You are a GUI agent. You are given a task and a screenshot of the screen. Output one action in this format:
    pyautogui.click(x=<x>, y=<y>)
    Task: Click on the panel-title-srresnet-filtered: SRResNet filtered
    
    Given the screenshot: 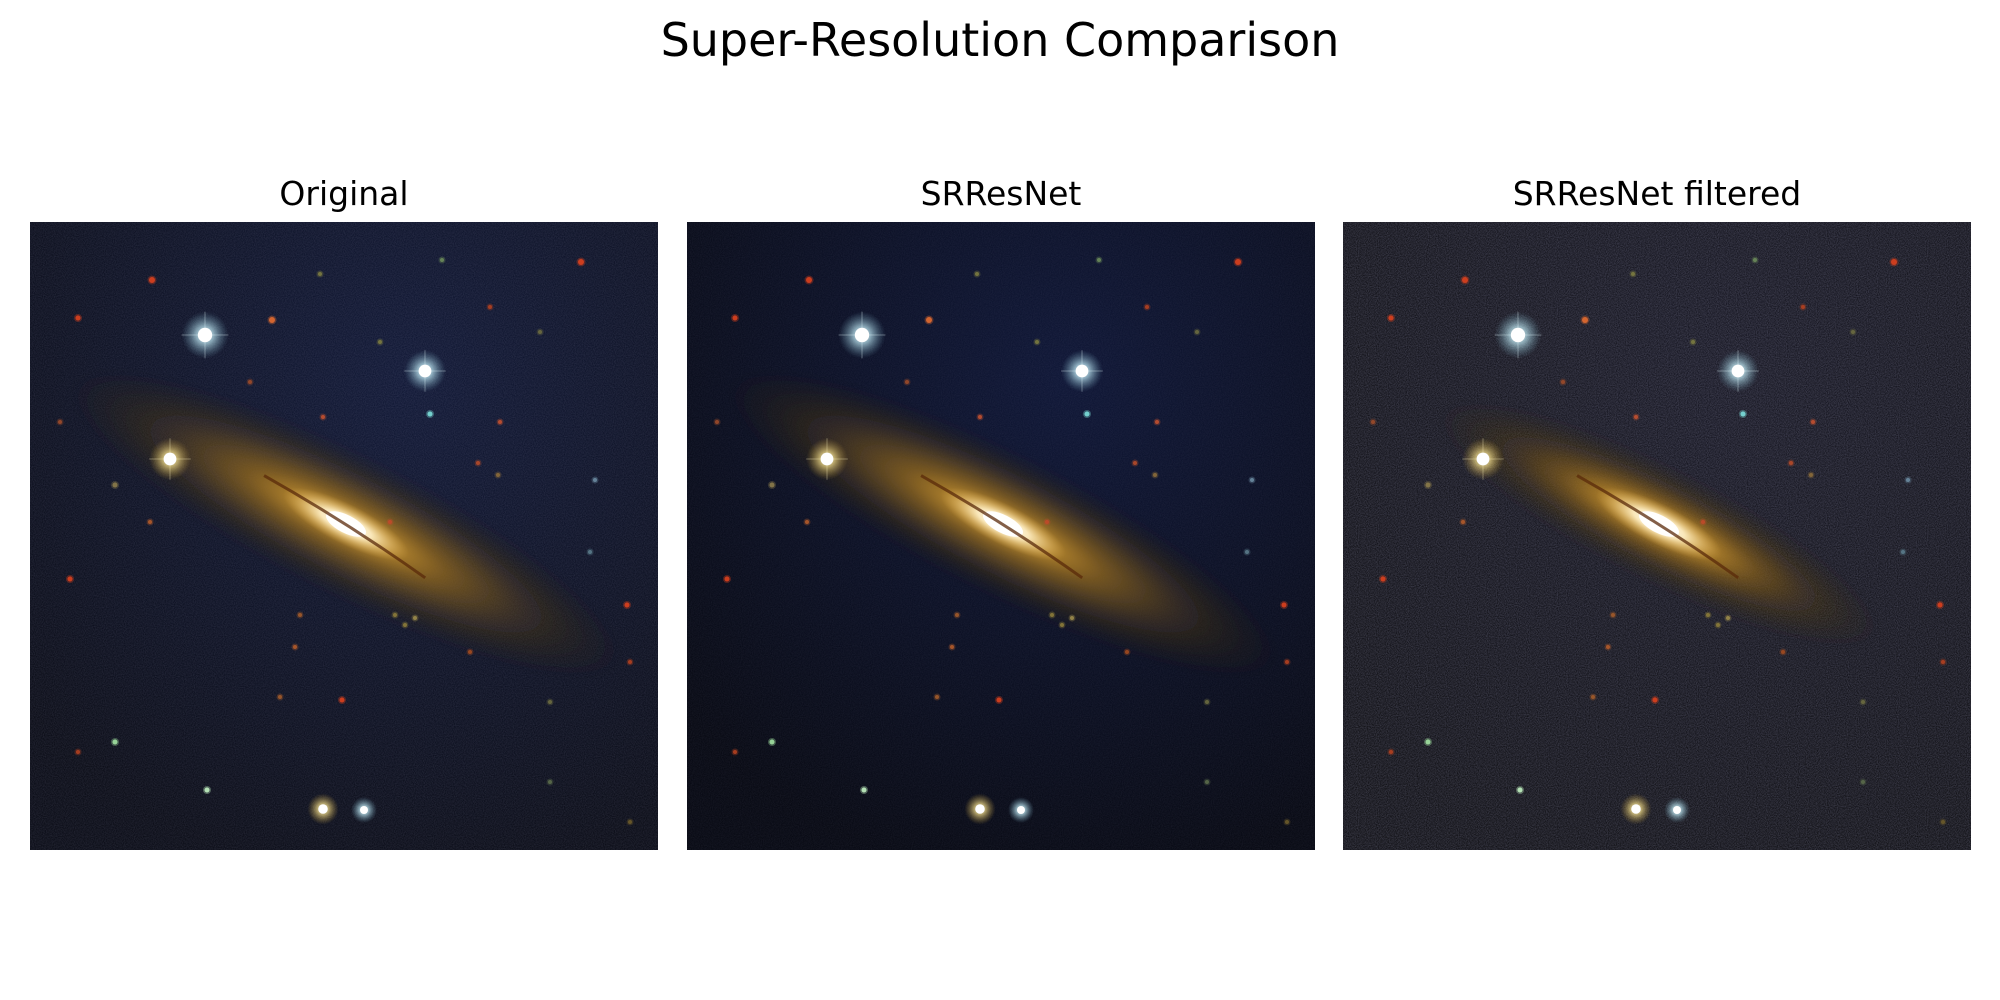 What is the action you would take?
    pyautogui.click(x=1657, y=193)
    